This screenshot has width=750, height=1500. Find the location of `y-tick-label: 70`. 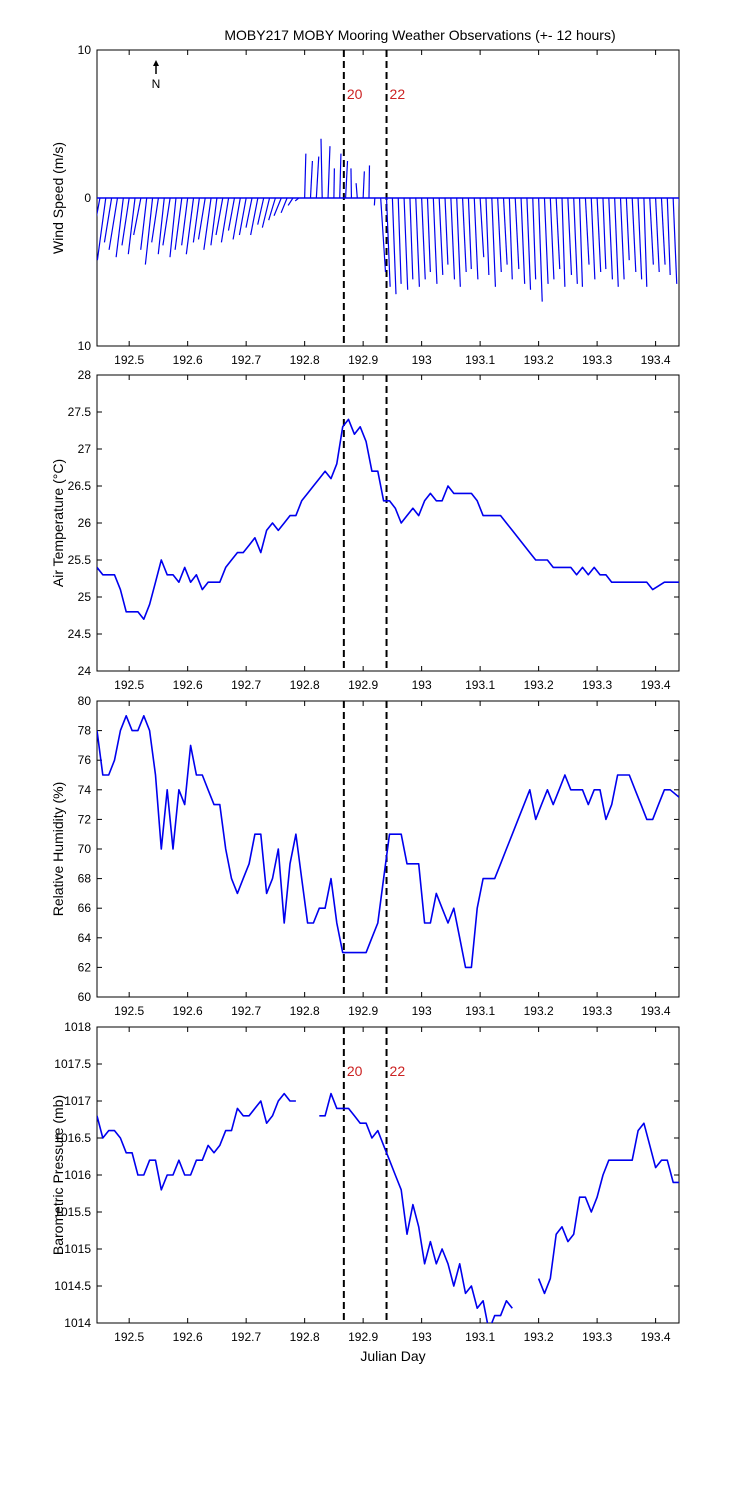

y-tick-label: 70 is located at coordinates (85, 849).